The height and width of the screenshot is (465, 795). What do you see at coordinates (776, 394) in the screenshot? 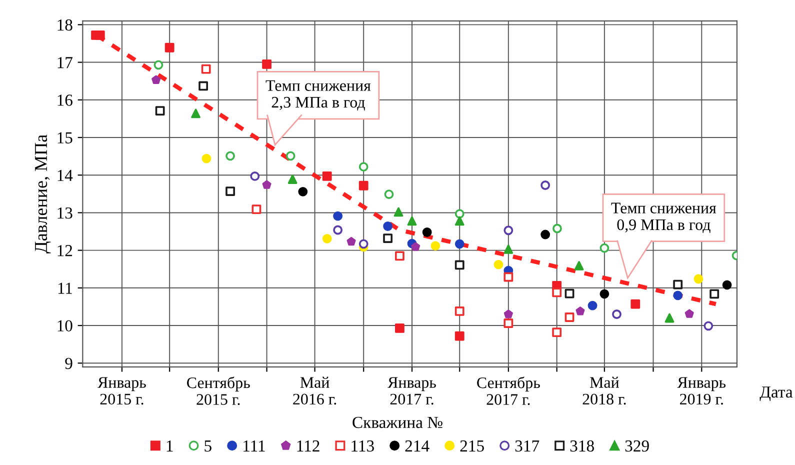
I see `x-axis-title: Дата` at bounding box center [776, 394].